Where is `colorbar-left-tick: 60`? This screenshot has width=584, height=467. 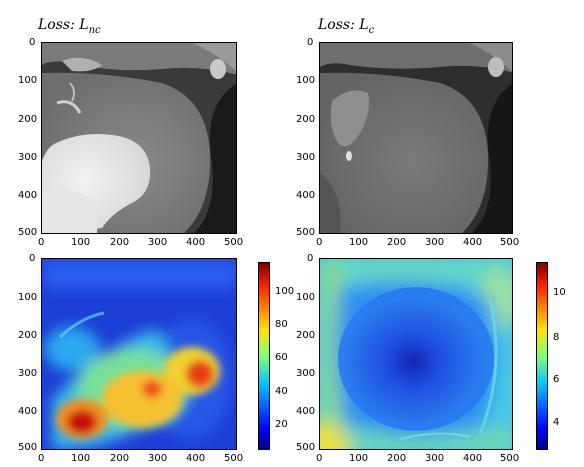 colorbar-left-tick: 60 is located at coordinates (281, 357).